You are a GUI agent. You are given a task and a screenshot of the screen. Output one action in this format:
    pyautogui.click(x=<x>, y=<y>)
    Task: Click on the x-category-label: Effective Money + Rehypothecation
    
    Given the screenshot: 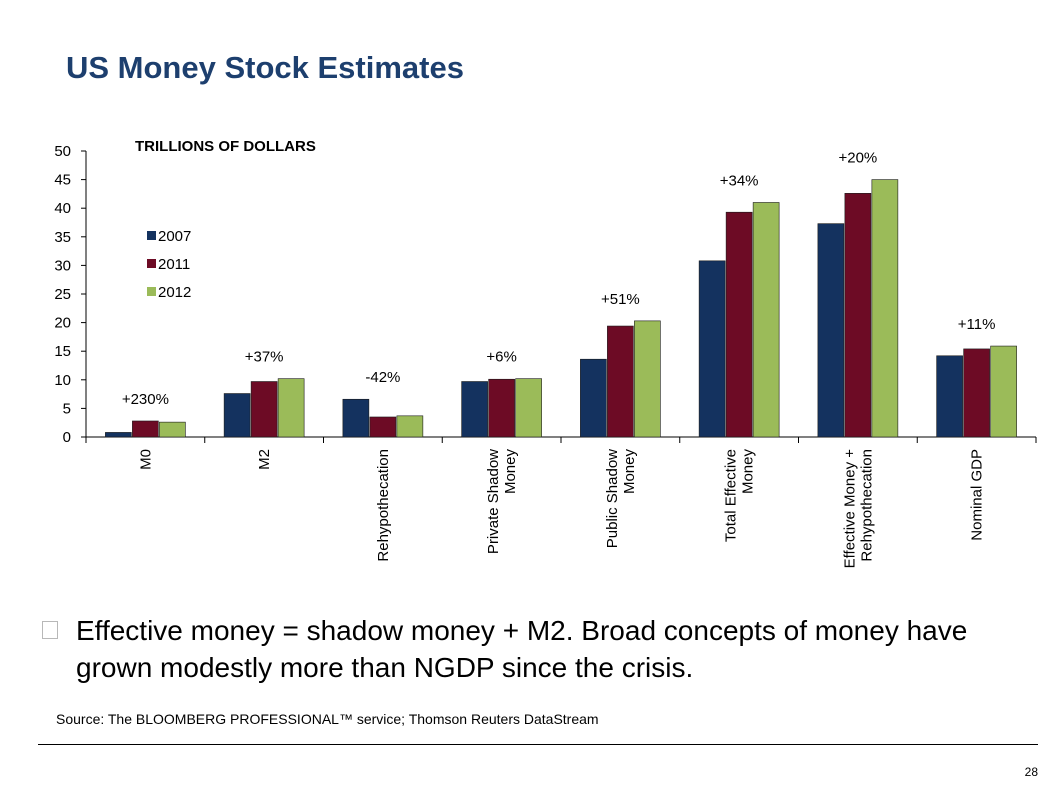 What is the action you would take?
    pyautogui.click(x=858, y=509)
    